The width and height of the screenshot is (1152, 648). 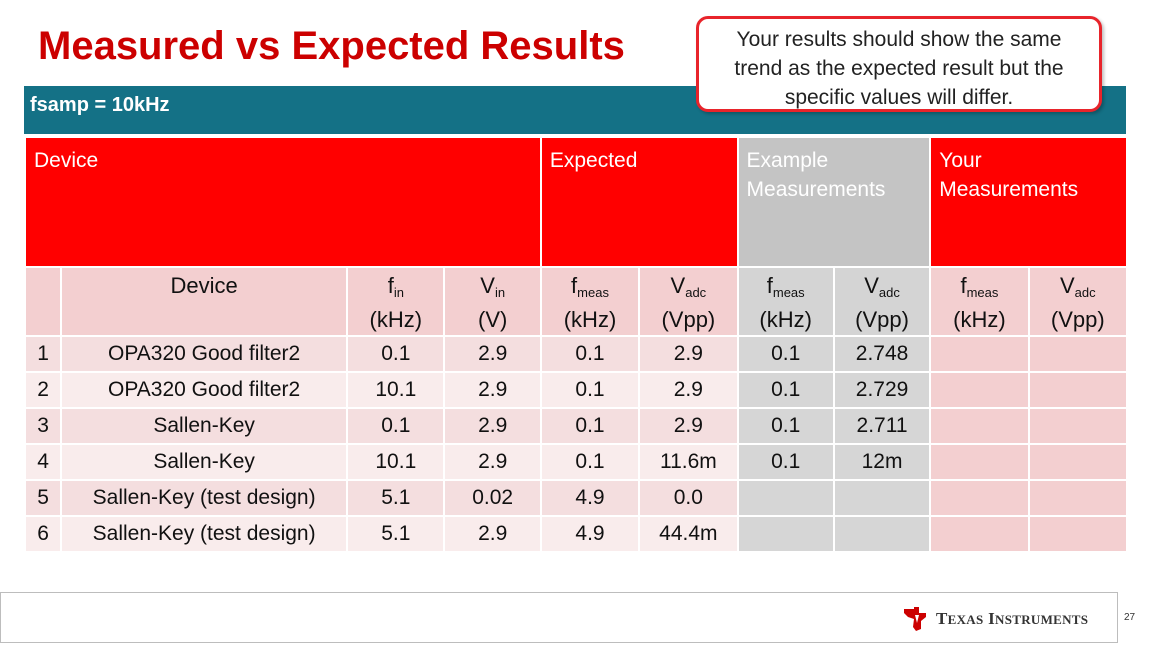 I want to click on header-example-measurements: Example Measurements, so click(x=834, y=202).